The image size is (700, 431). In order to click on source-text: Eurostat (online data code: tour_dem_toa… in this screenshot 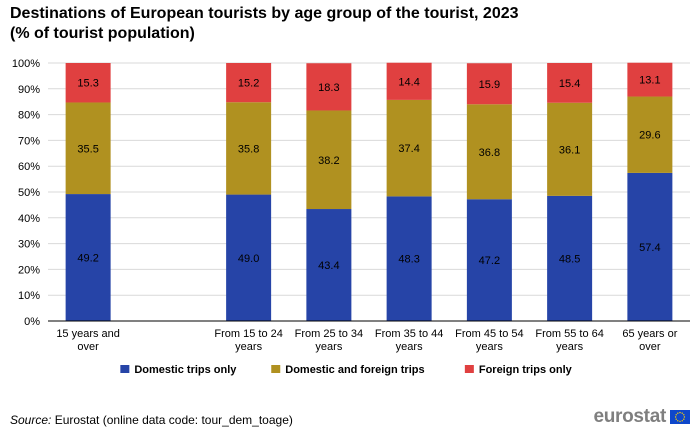, I will do `click(173, 420)`.